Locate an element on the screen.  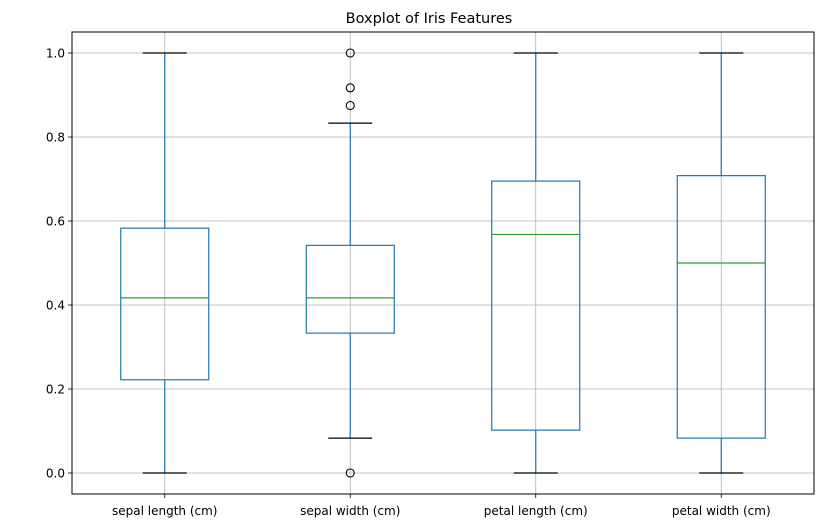
x-tick-label: sepal width (cm) is located at coordinates (350, 511).